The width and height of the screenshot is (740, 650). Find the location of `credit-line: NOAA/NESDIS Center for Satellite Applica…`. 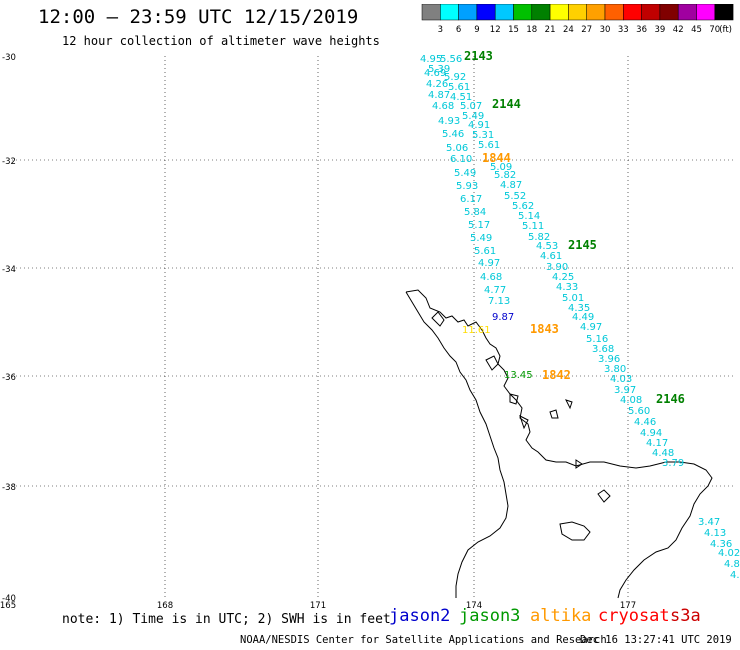

credit-line: NOAA/NESDIS Center for Satellite Applica… is located at coordinates (423, 640).